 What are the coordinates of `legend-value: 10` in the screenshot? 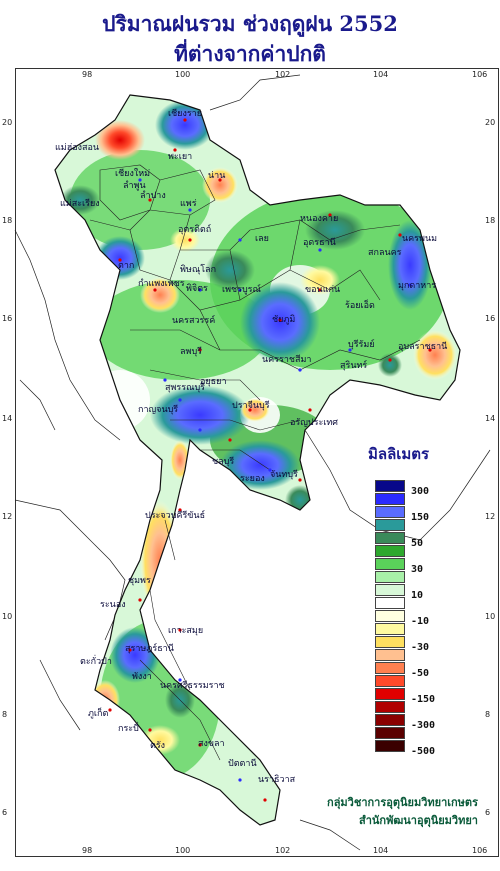 It's located at (417, 595).